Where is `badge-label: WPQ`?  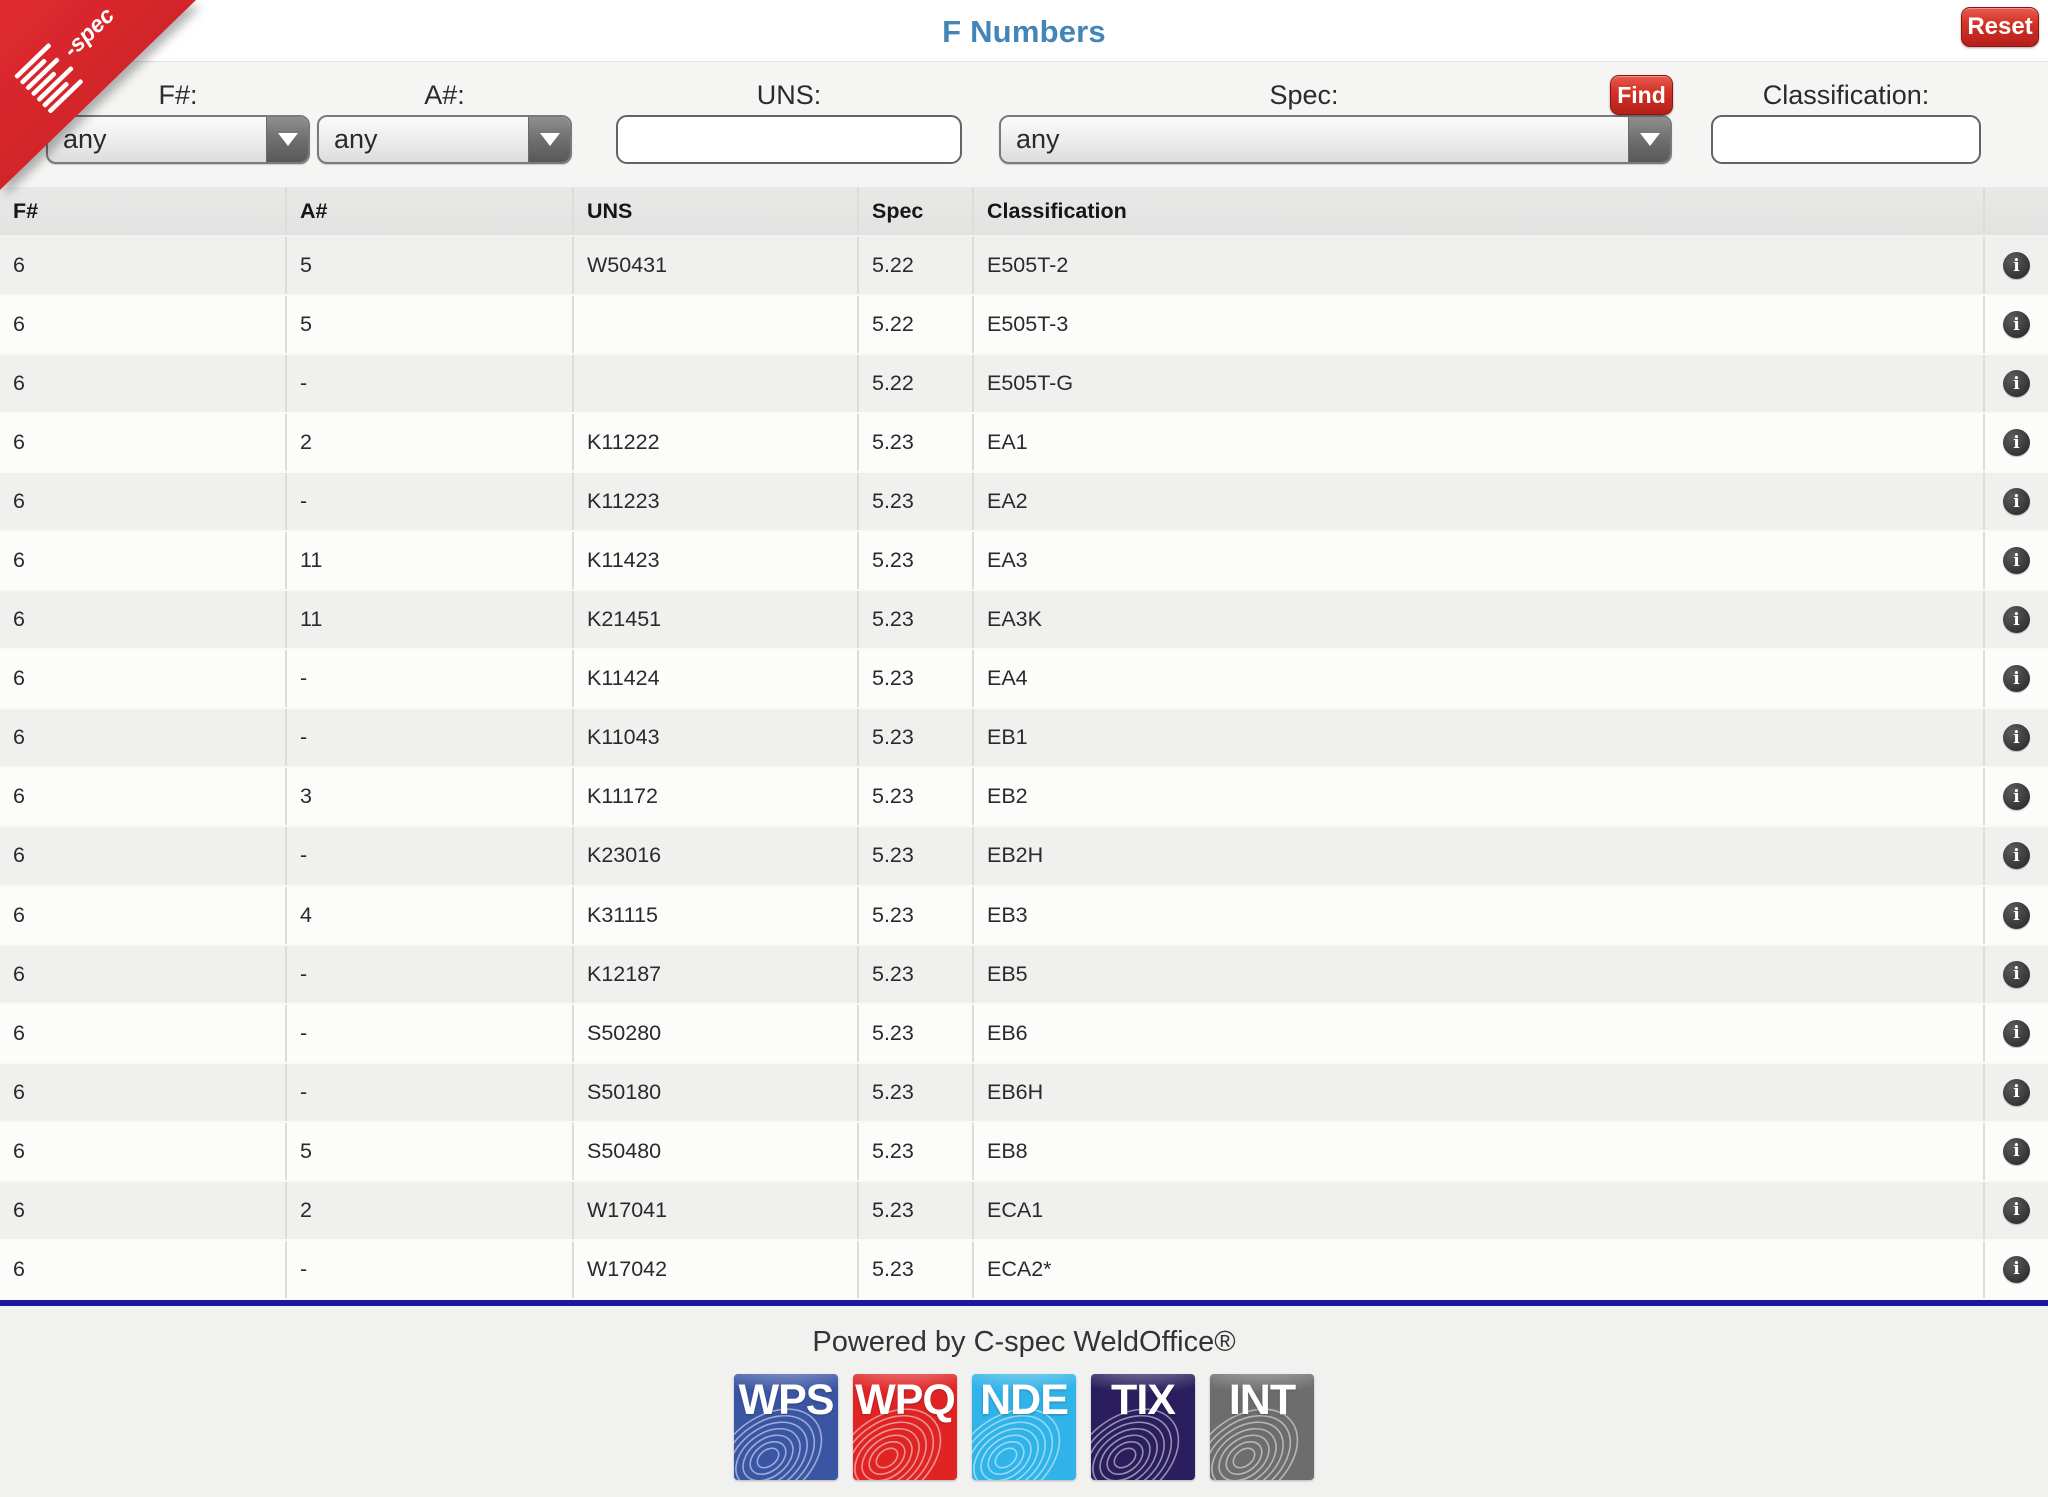
badge-label: WPQ is located at coordinates (905, 1400).